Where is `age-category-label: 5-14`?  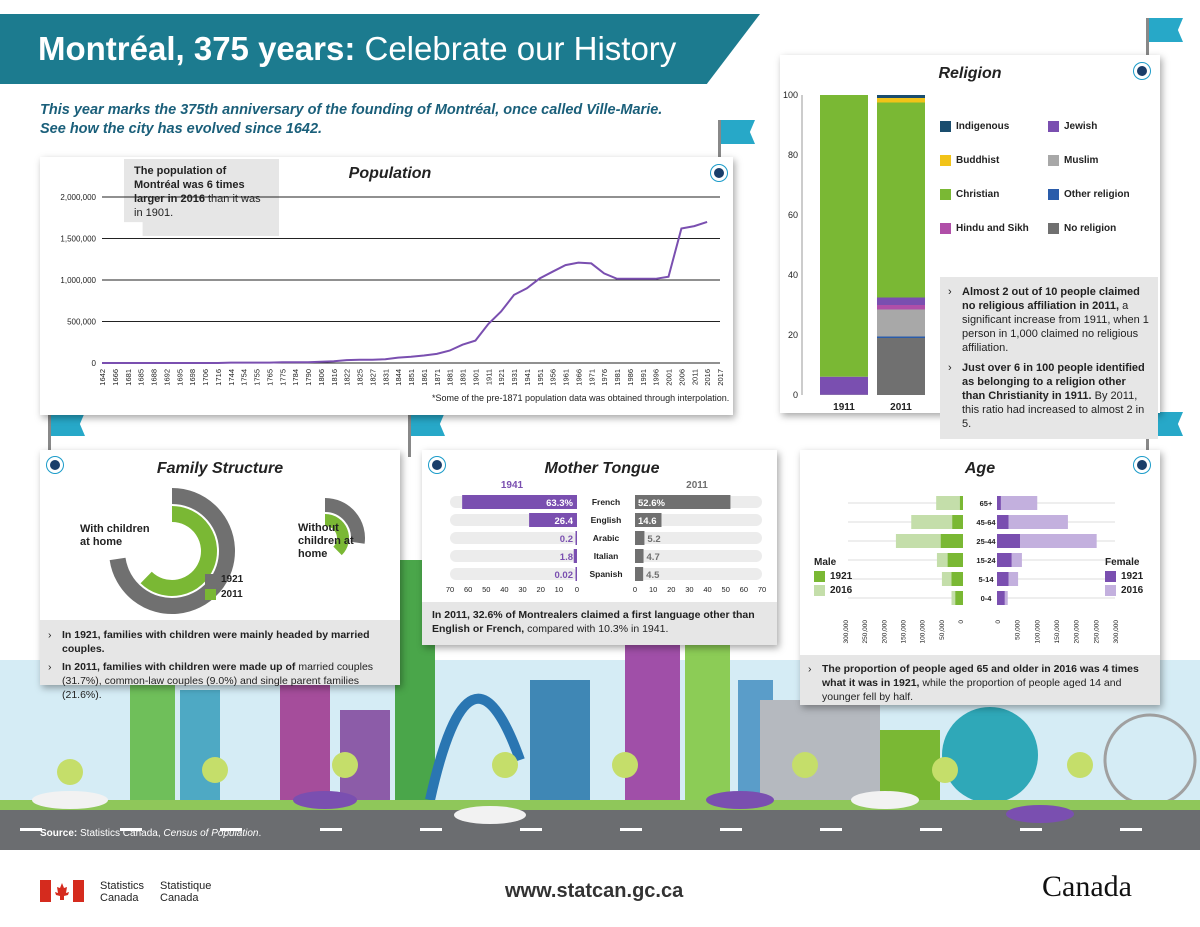 age-category-label: 5-14 is located at coordinates (986, 579).